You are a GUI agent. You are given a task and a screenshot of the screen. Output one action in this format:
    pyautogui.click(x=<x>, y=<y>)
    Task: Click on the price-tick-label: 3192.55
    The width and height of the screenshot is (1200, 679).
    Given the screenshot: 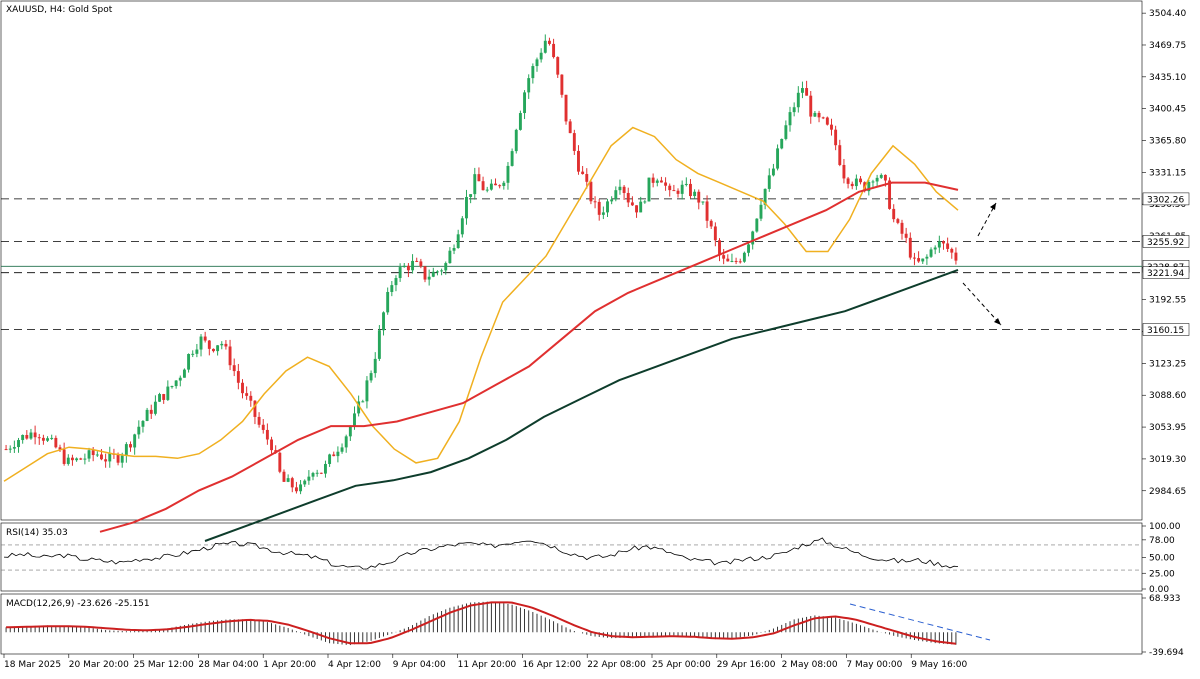 What is the action you would take?
    pyautogui.click(x=1167, y=301)
    